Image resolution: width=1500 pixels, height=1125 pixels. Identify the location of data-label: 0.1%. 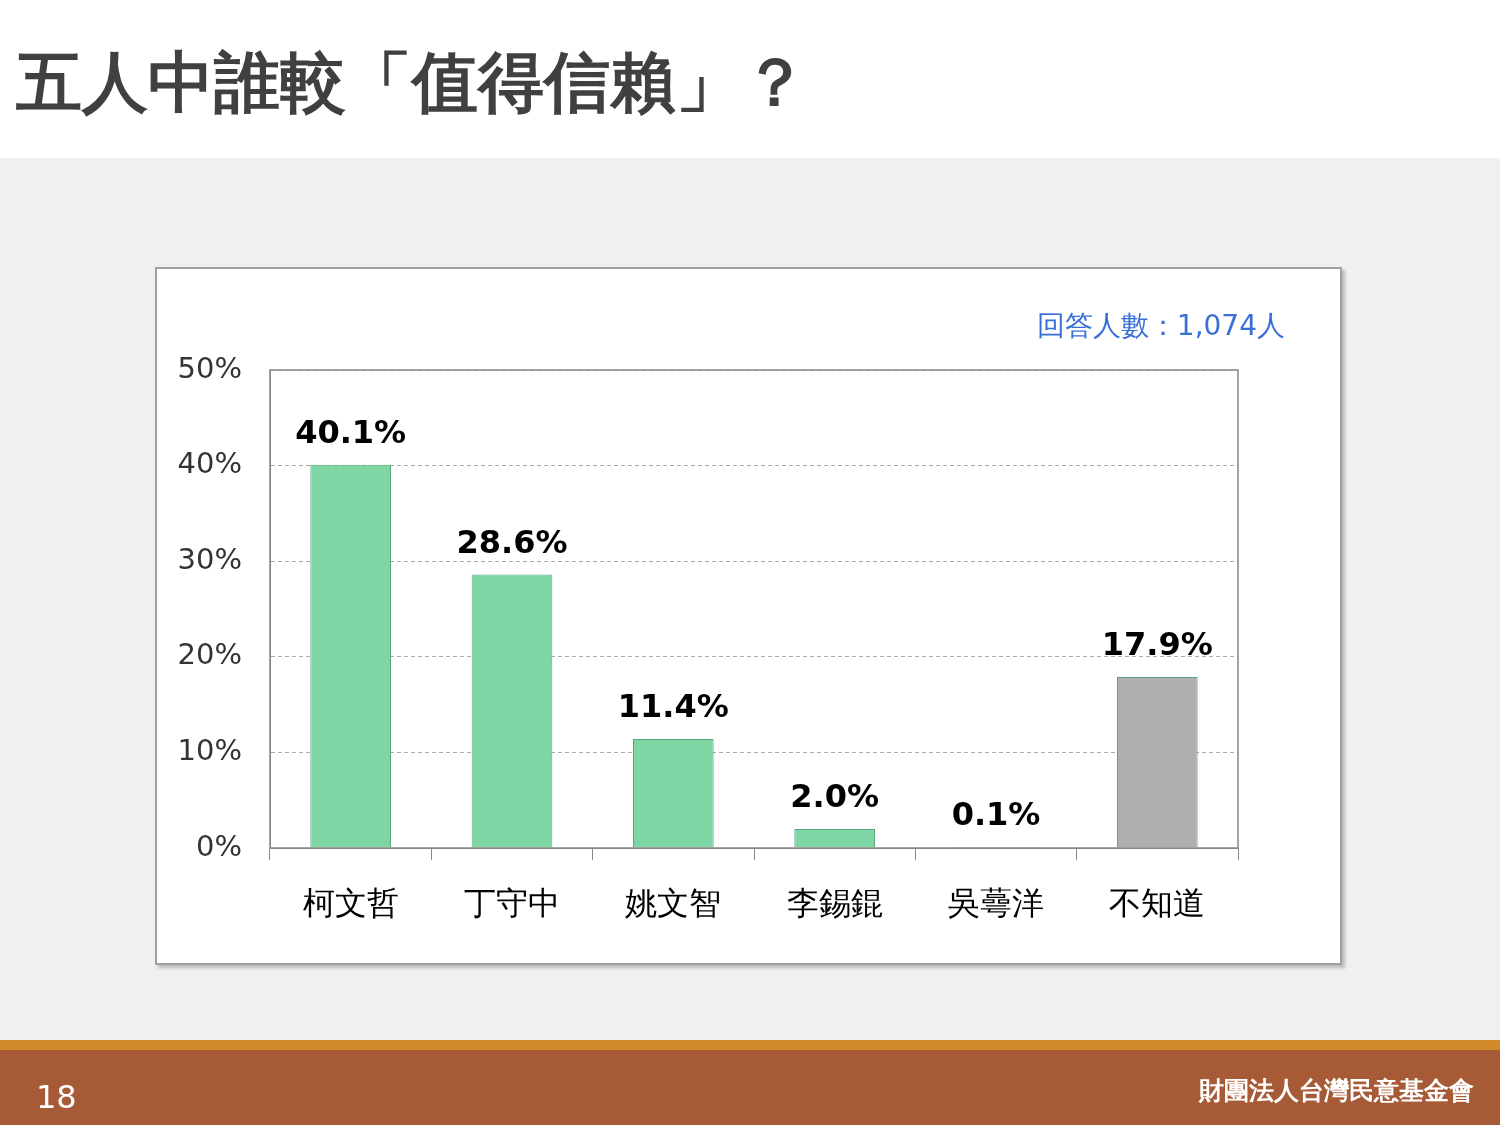
(996, 814).